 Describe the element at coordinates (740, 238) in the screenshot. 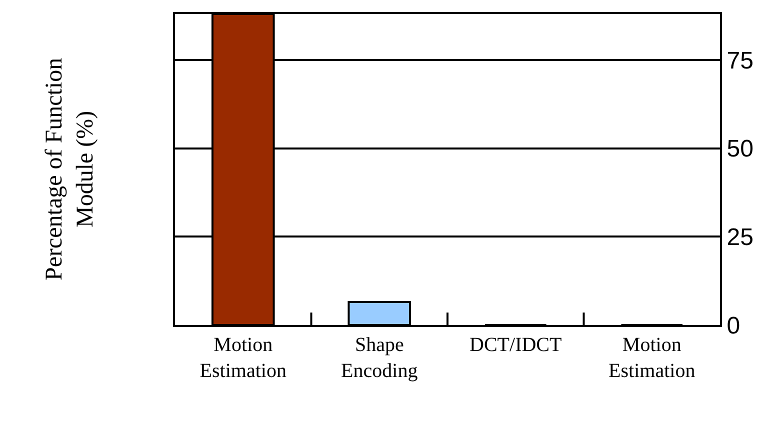

I see `y-tick-label: 25` at that location.